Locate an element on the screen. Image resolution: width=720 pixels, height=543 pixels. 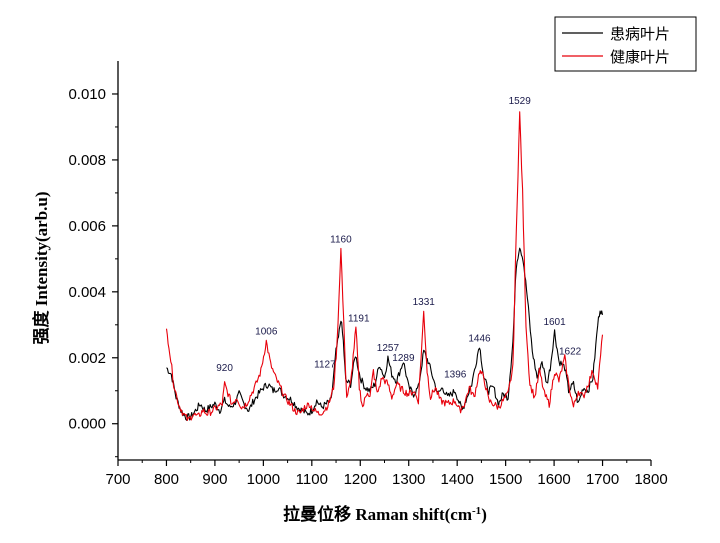
x-tick-label: 1500 is located at coordinates (505, 479).